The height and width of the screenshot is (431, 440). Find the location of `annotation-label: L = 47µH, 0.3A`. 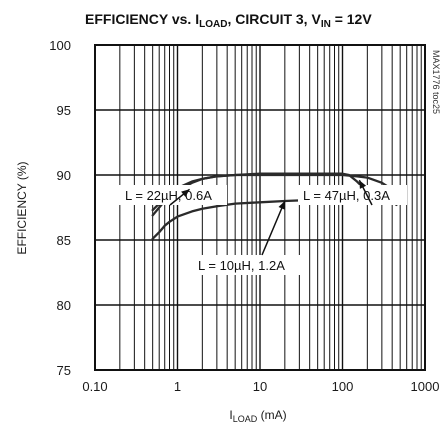

annotation-label: L = 47µH, 0.3A is located at coordinates (346, 195).